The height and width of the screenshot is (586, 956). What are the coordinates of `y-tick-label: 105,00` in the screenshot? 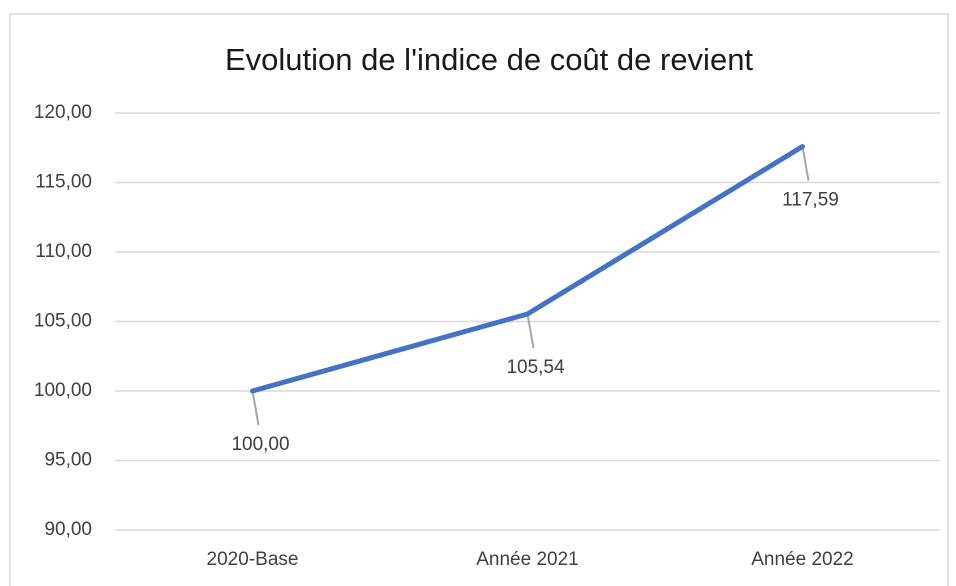 It's located at (63, 321).